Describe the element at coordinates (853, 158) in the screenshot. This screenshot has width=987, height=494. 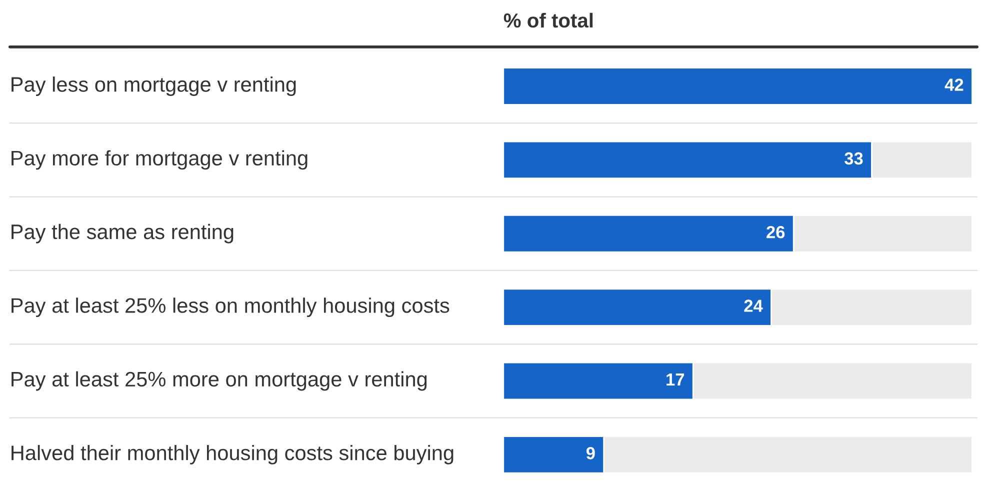
I see `data-label: 33` at that location.